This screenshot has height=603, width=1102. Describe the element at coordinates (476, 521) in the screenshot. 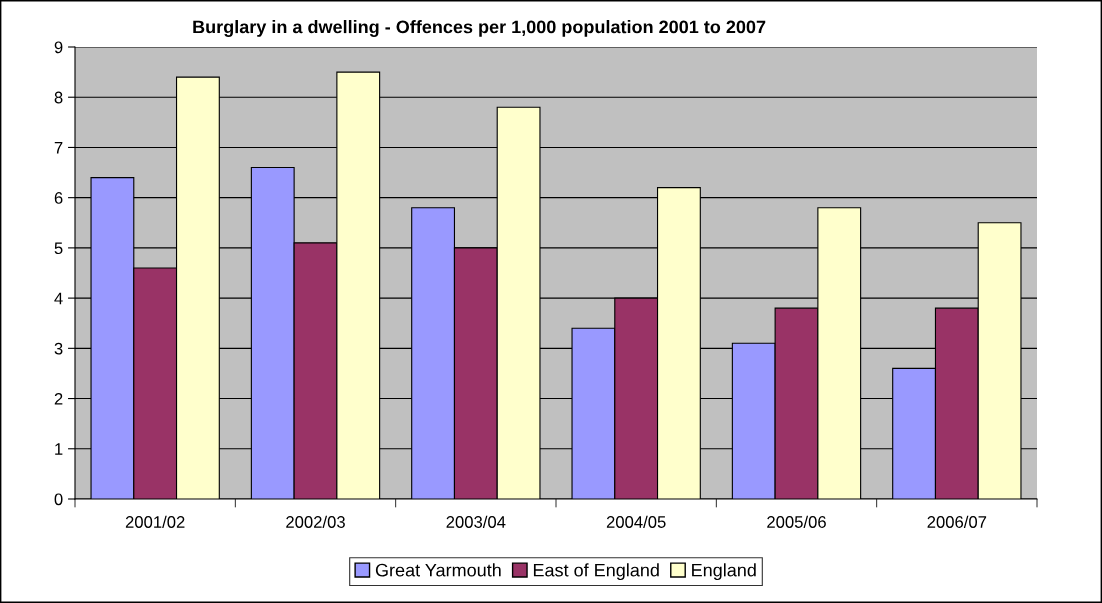

I see `x-tick-label: 2003/04` at that location.